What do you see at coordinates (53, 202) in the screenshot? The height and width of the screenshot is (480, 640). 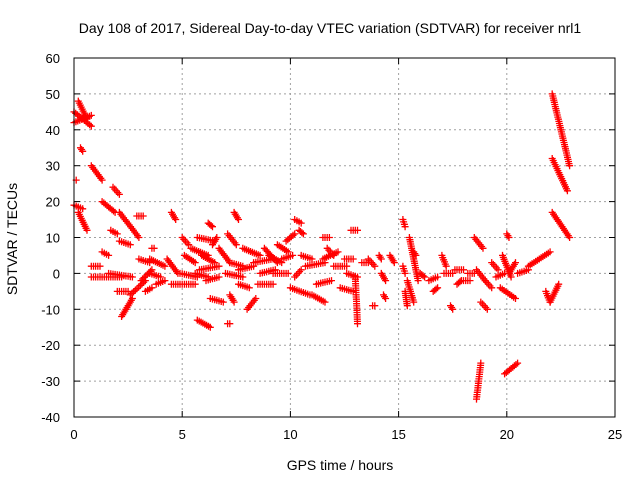 I see `y-tick-label: 20` at bounding box center [53, 202].